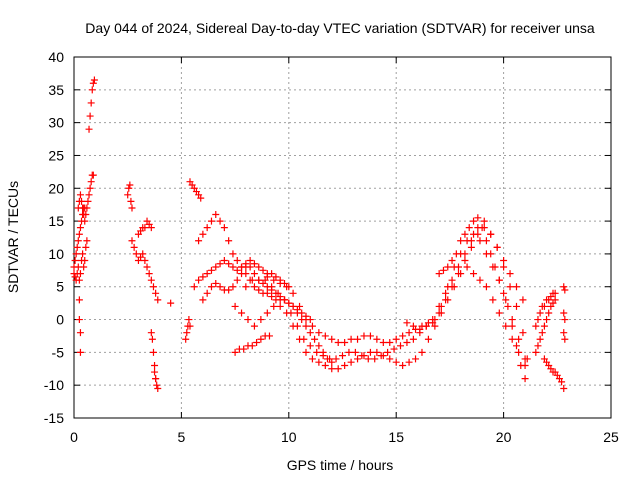 The width and height of the screenshot is (640, 480). I want to click on y-tick-label: 35, so click(56, 90).